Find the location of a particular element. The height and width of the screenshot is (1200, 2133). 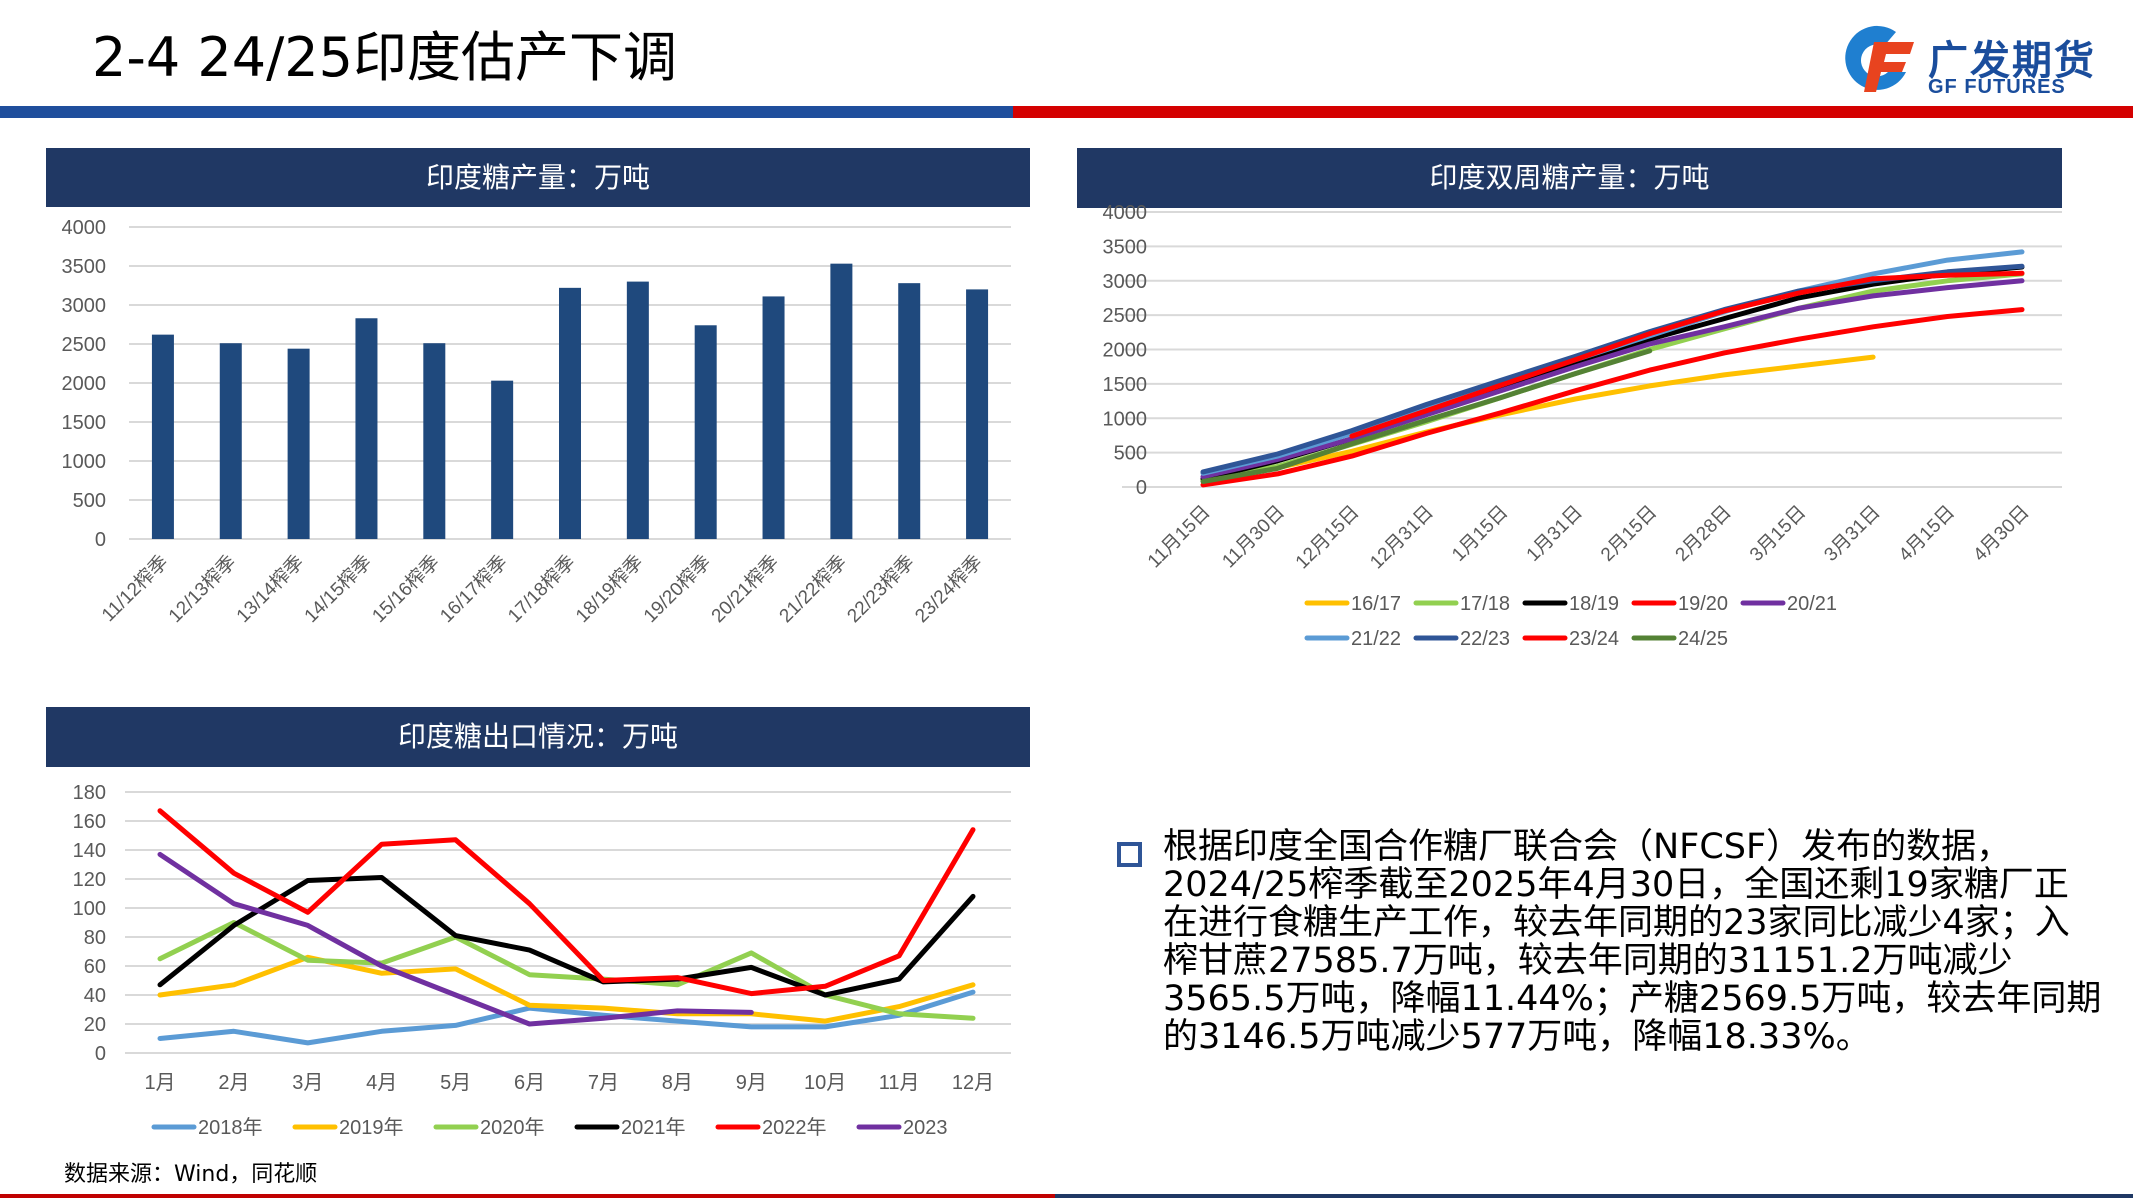

x-tick-label: 15/16榨季 is located at coordinates (406, 589).